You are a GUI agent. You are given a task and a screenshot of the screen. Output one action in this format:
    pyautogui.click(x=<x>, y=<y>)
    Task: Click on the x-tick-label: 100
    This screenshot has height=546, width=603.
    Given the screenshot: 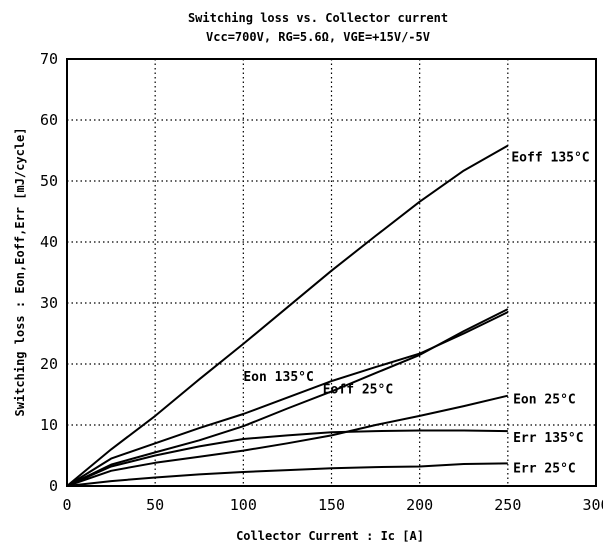 What is the action you would take?
    pyautogui.click(x=243, y=505)
    